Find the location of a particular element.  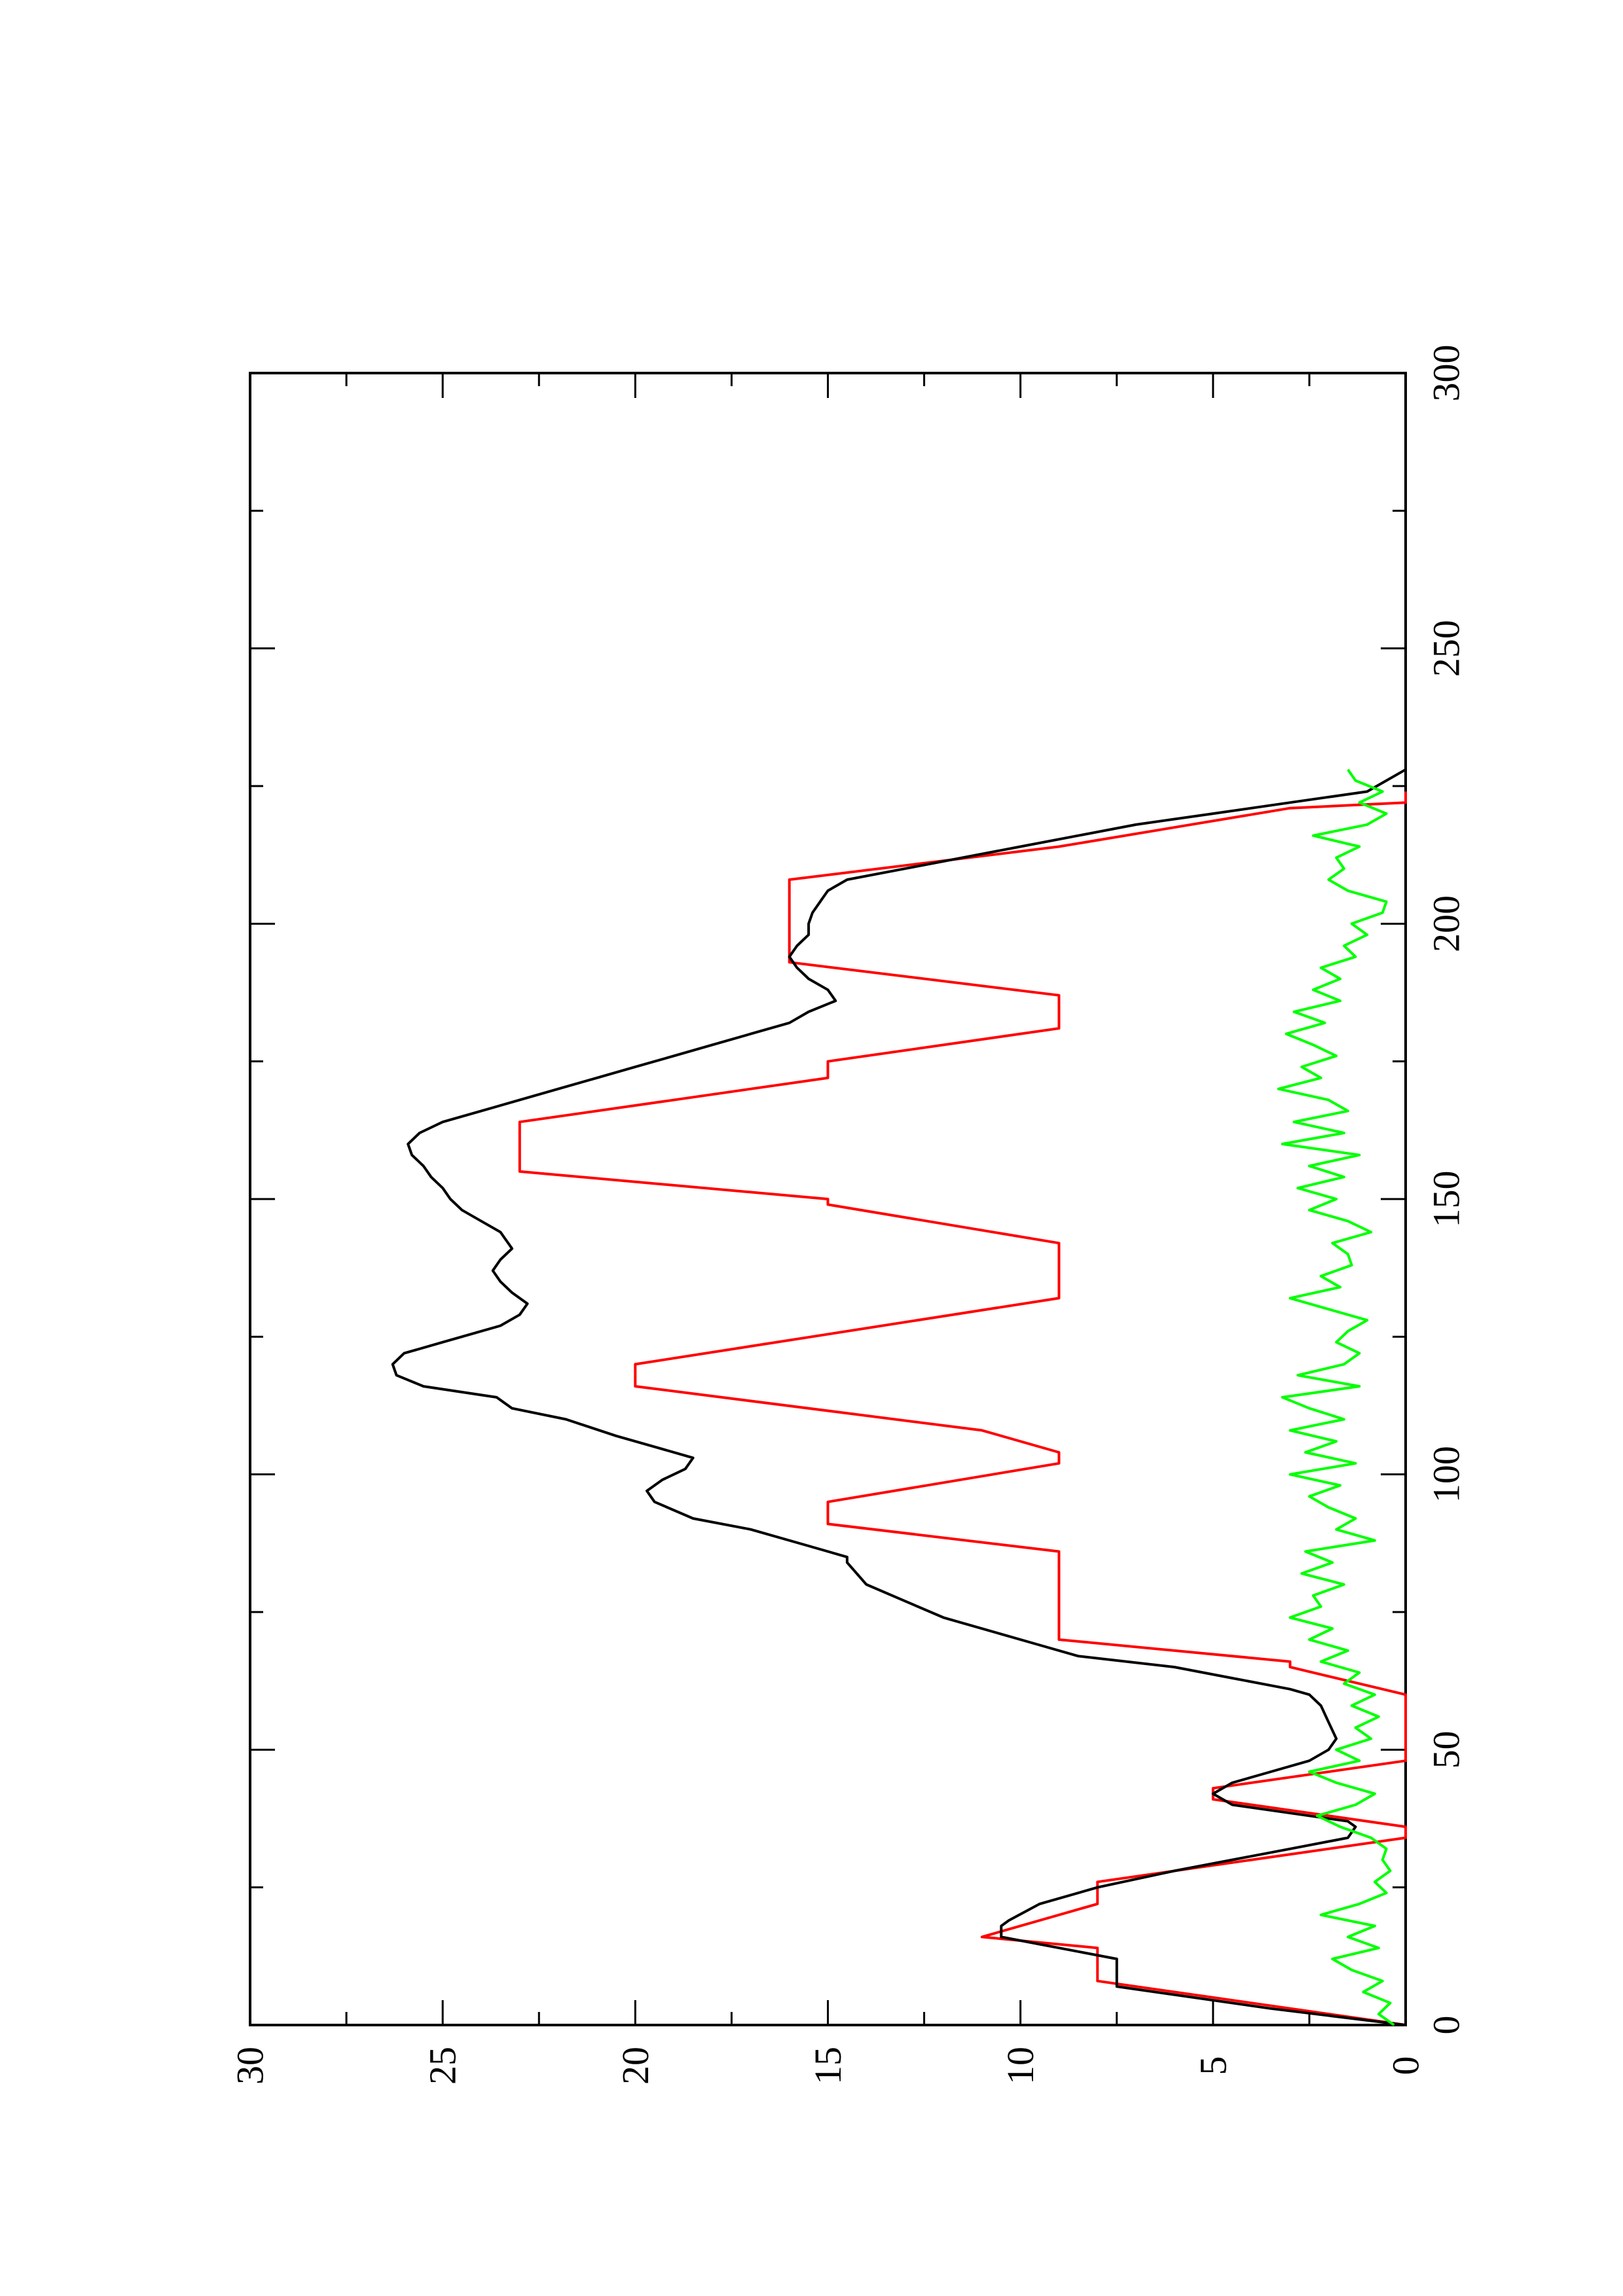

y-tick-label: 10 is located at coordinates (1020, 2066).